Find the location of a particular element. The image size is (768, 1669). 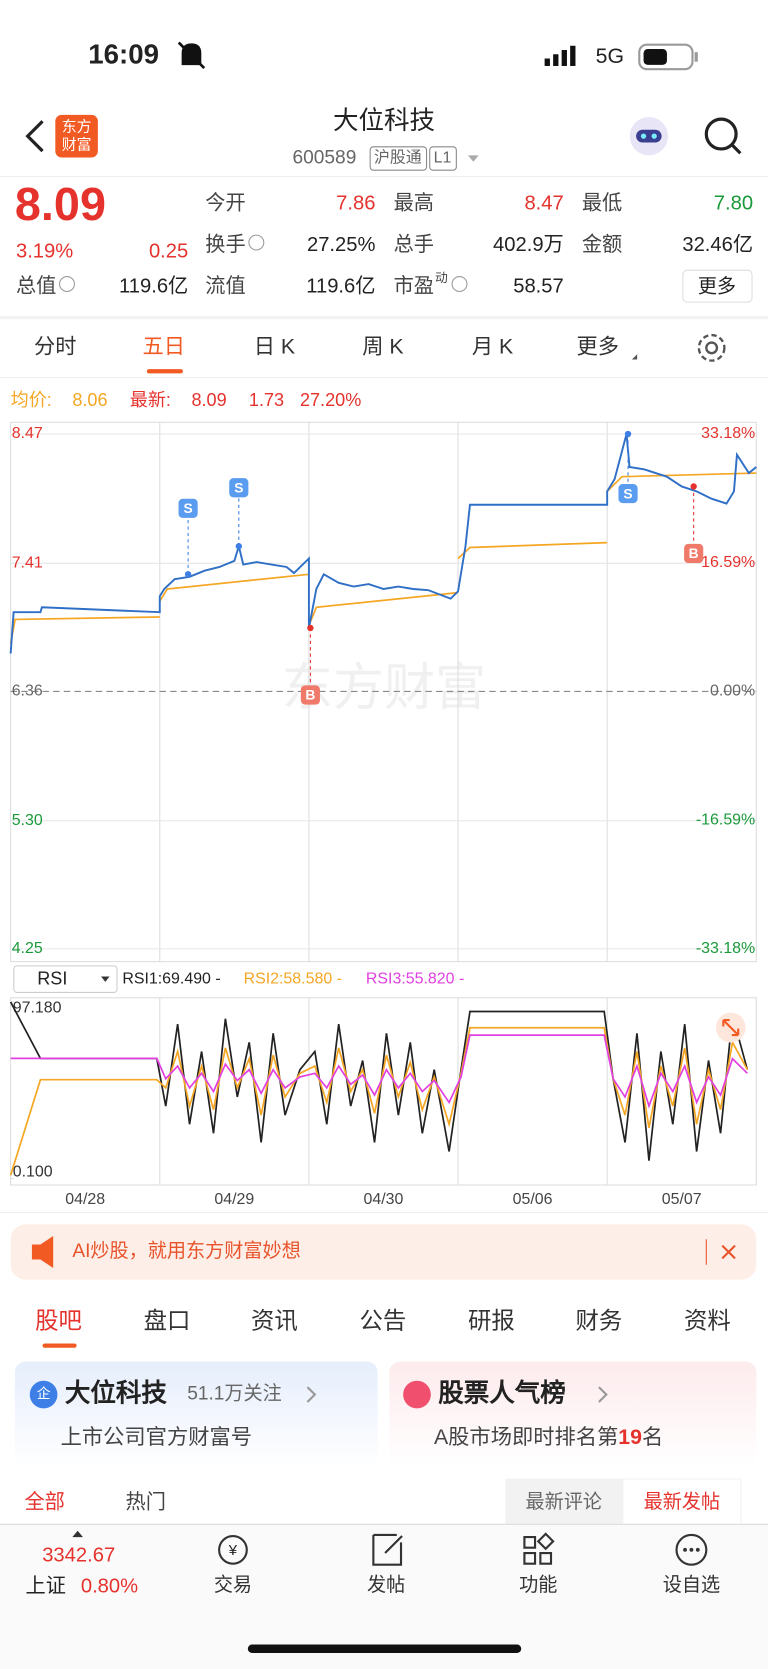

field-label: 最高 is located at coordinates (414, 203).